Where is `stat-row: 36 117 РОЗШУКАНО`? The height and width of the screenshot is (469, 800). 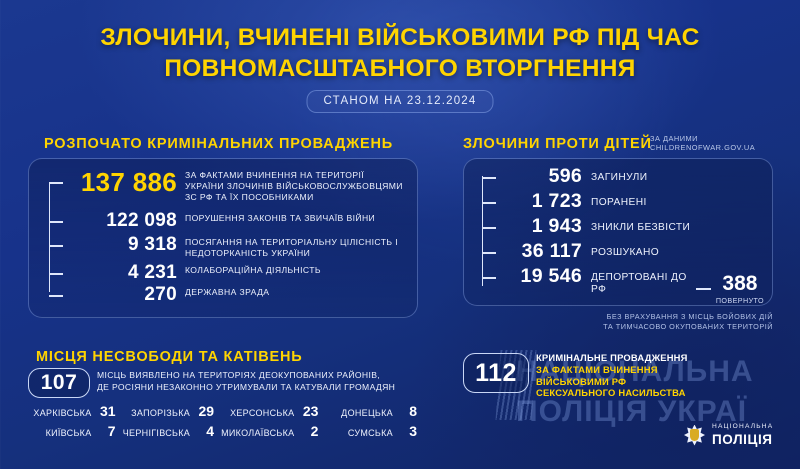 stat-row: 36 117 РОЗШУКАНО is located at coordinates (627, 251).